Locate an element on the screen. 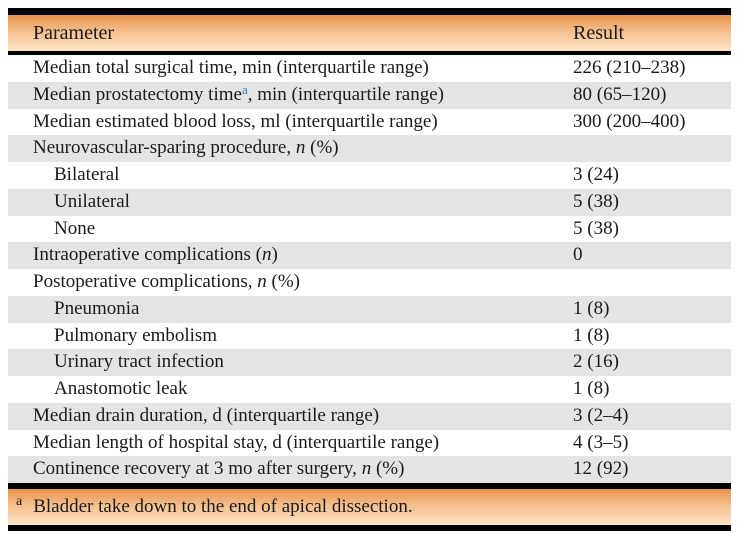  parameter-text: Bilateral is located at coordinates (87, 174).